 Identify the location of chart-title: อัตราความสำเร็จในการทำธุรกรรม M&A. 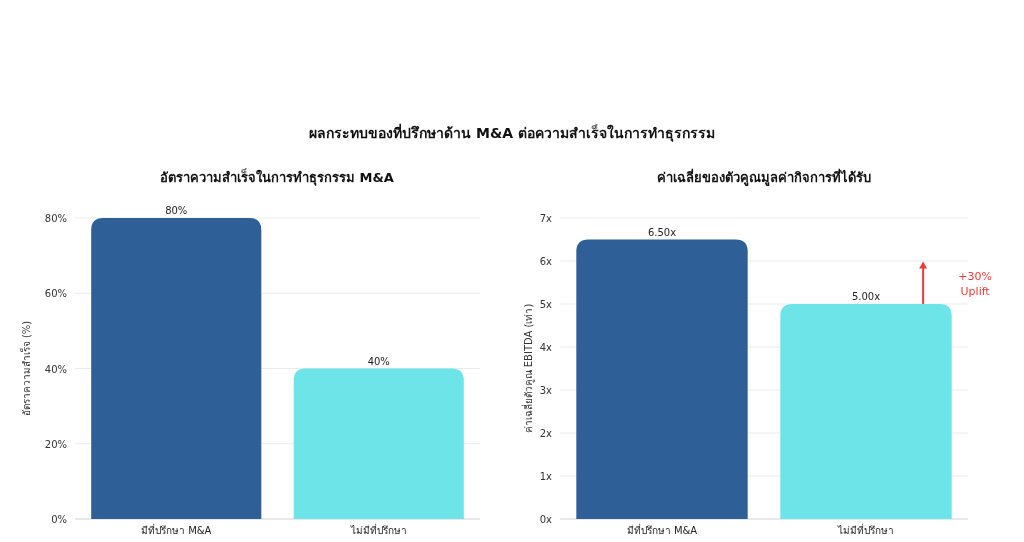
(277, 177).